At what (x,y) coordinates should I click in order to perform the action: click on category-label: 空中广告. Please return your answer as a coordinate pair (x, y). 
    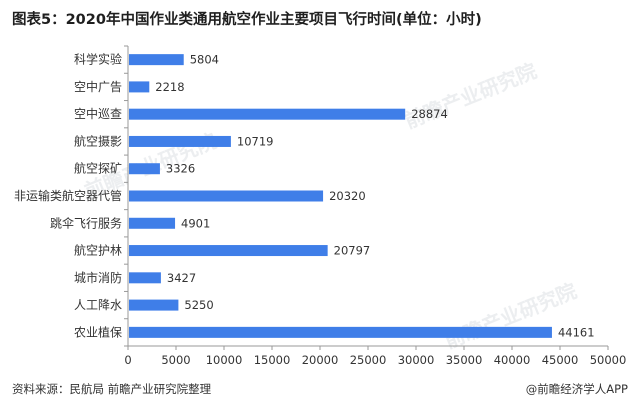
    Looking at the image, I should click on (98, 86).